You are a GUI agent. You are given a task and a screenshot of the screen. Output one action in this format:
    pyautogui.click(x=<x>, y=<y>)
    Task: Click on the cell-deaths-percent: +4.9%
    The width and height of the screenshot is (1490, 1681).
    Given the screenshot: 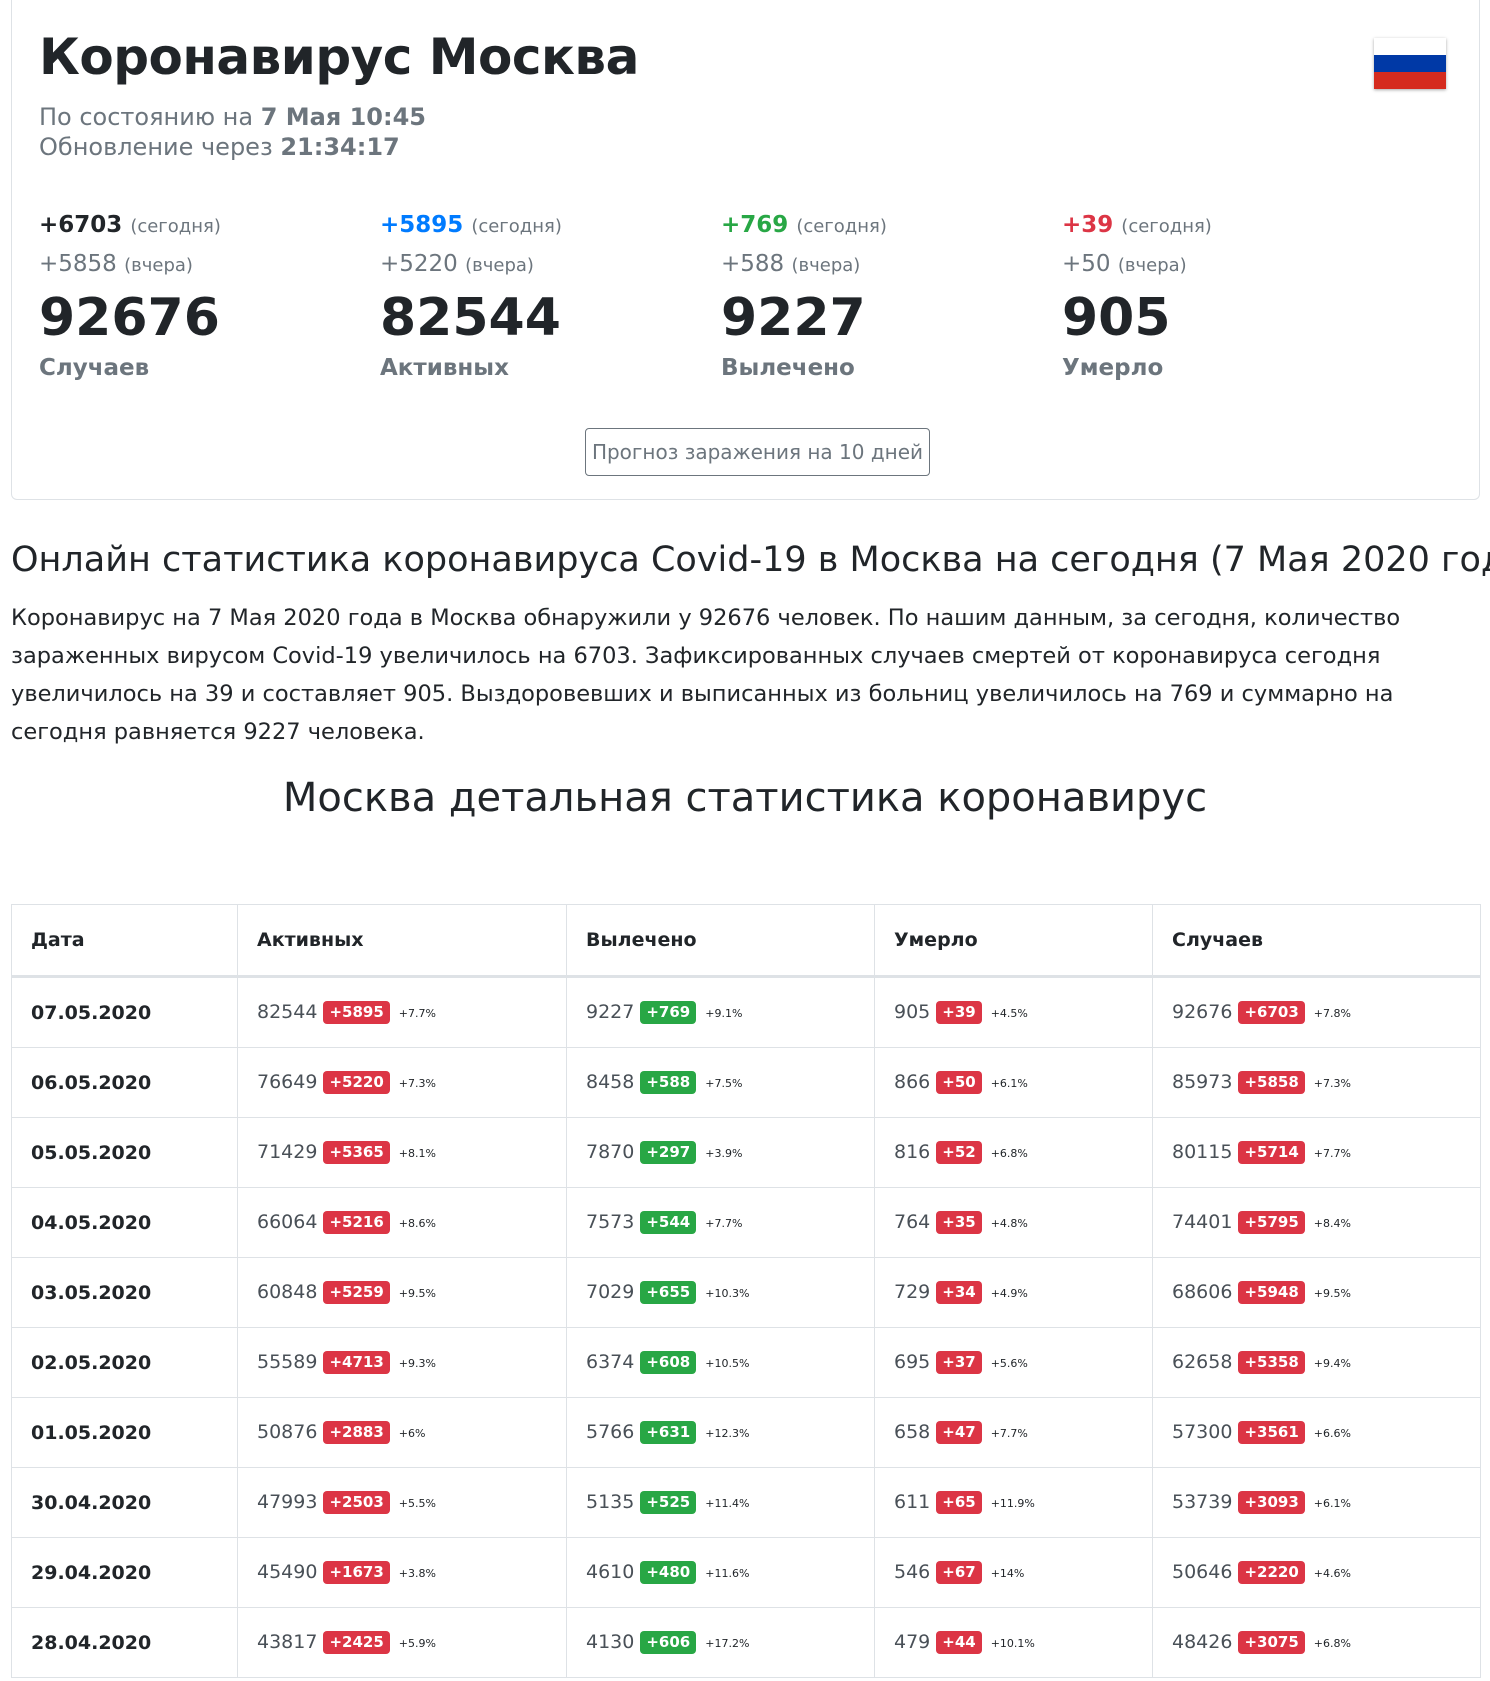 What is the action you would take?
    pyautogui.click(x=1009, y=1293)
    